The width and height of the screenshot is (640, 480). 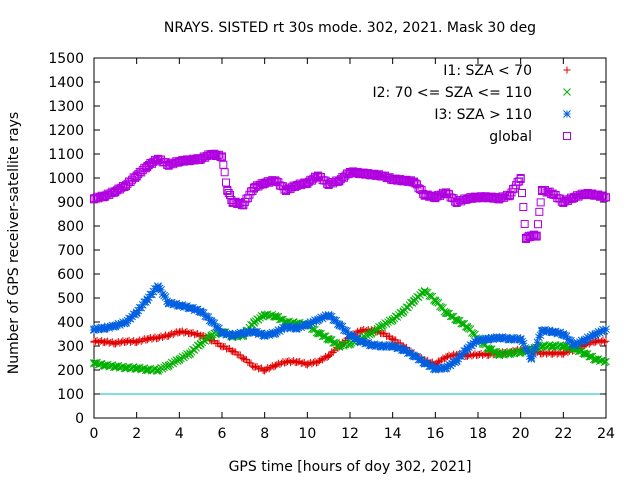 What do you see at coordinates (70, 371) in the screenshot?
I see `y-tick-label: 200` at bounding box center [70, 371].